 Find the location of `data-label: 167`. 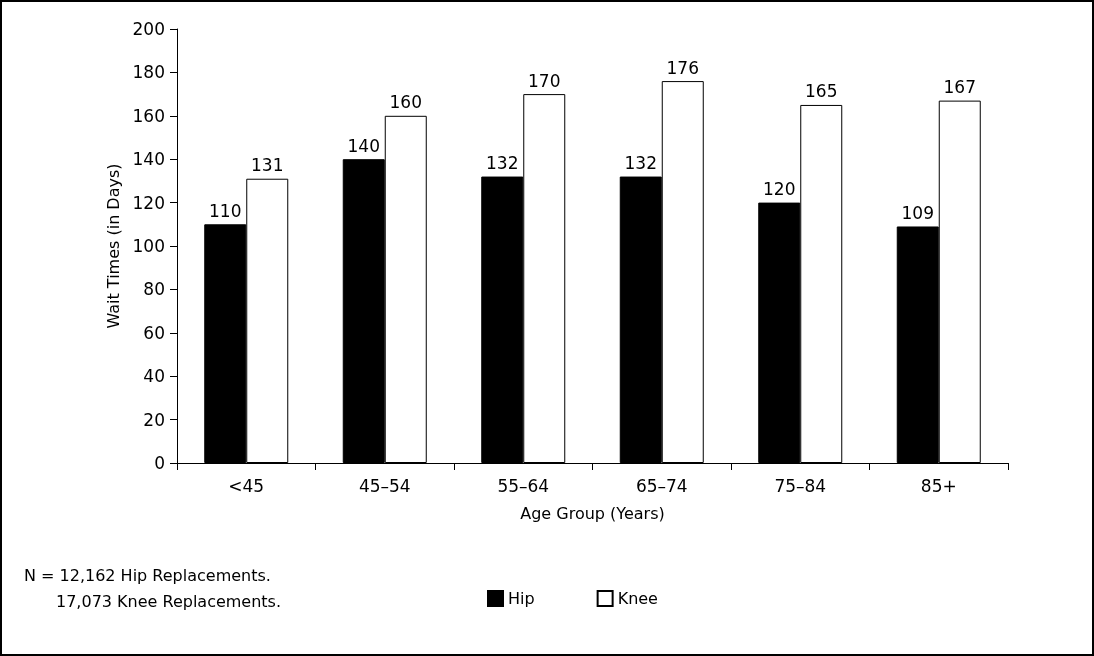

data-label: 167 is located at coordinates (959, 87).